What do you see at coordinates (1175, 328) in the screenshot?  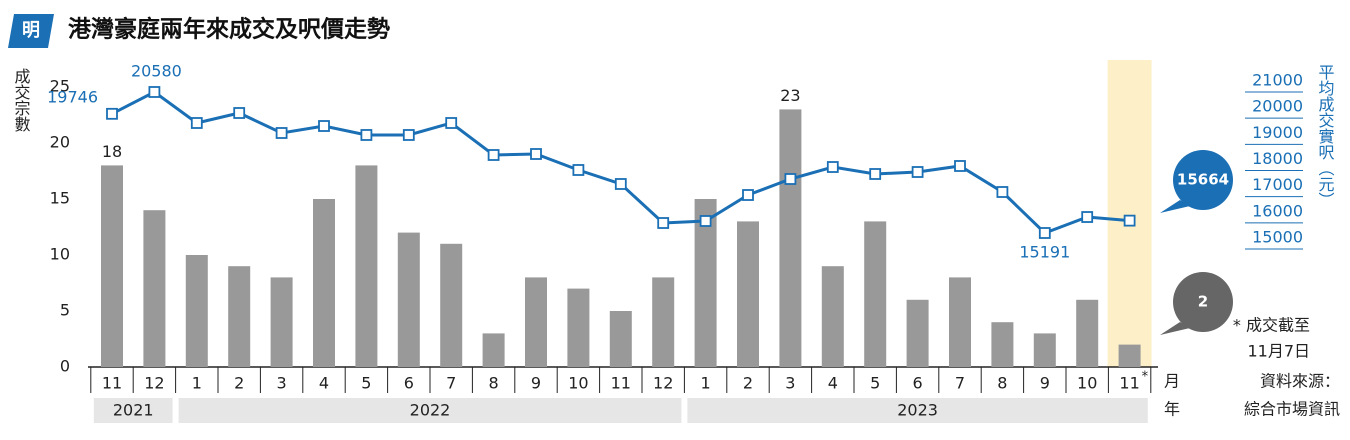 I see `bubble-shape` at bounding box center [1175, 328].